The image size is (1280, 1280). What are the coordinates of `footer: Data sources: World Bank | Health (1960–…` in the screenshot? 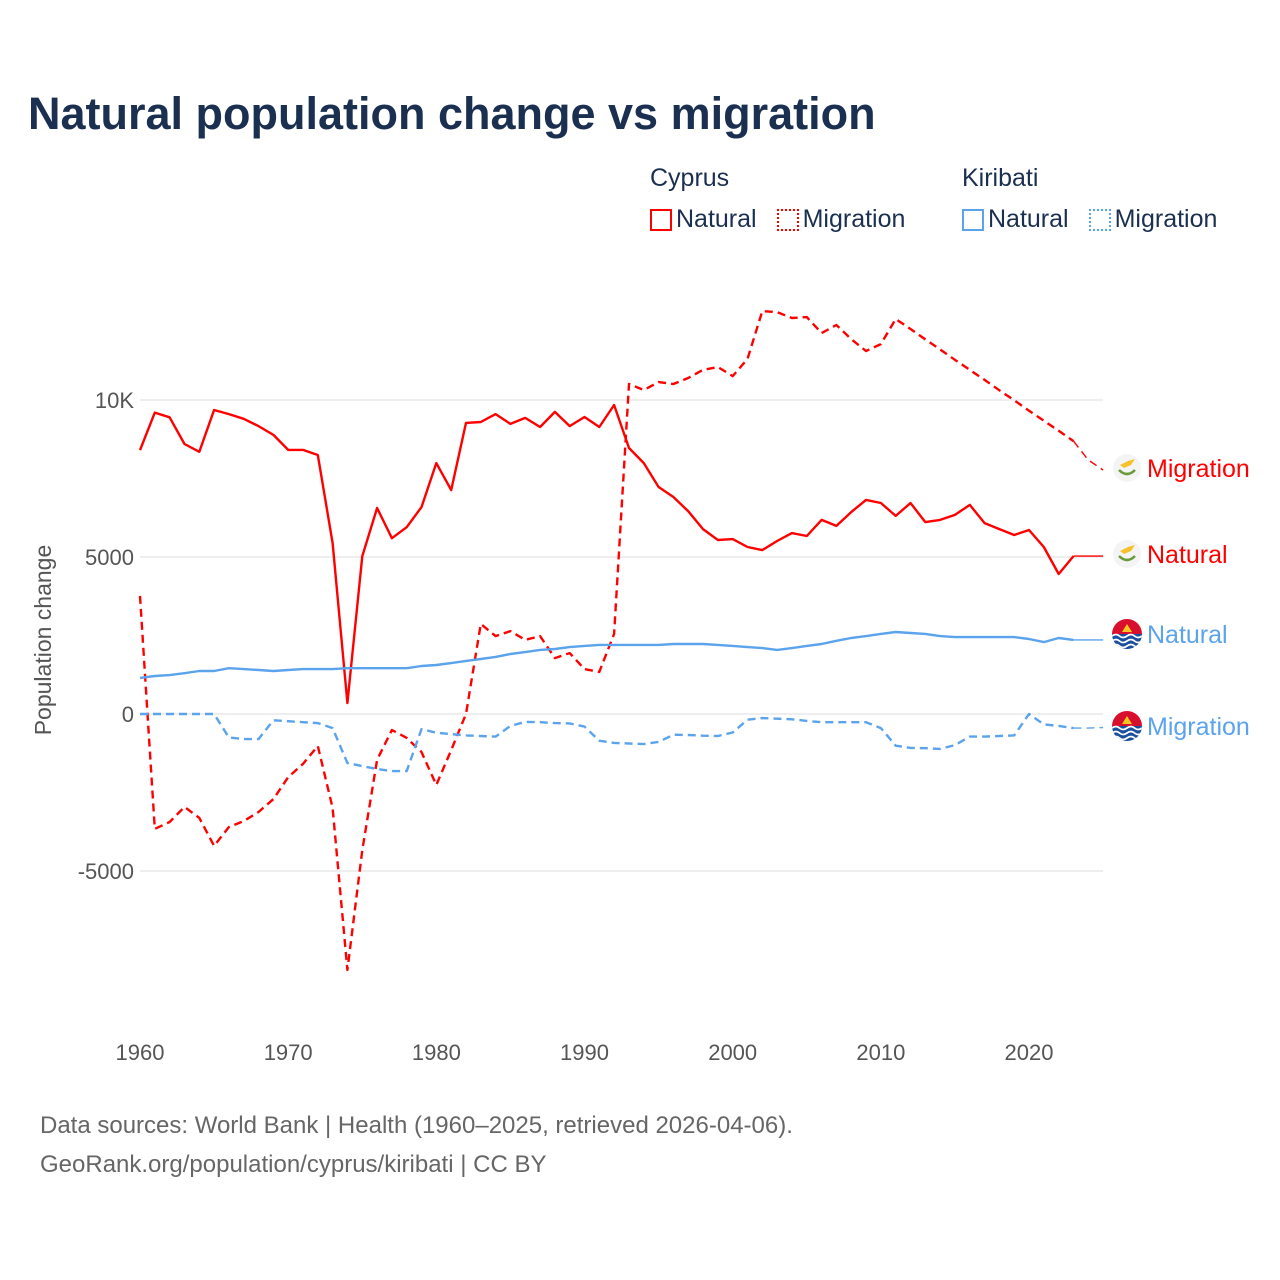 It's located at (416, 1145).